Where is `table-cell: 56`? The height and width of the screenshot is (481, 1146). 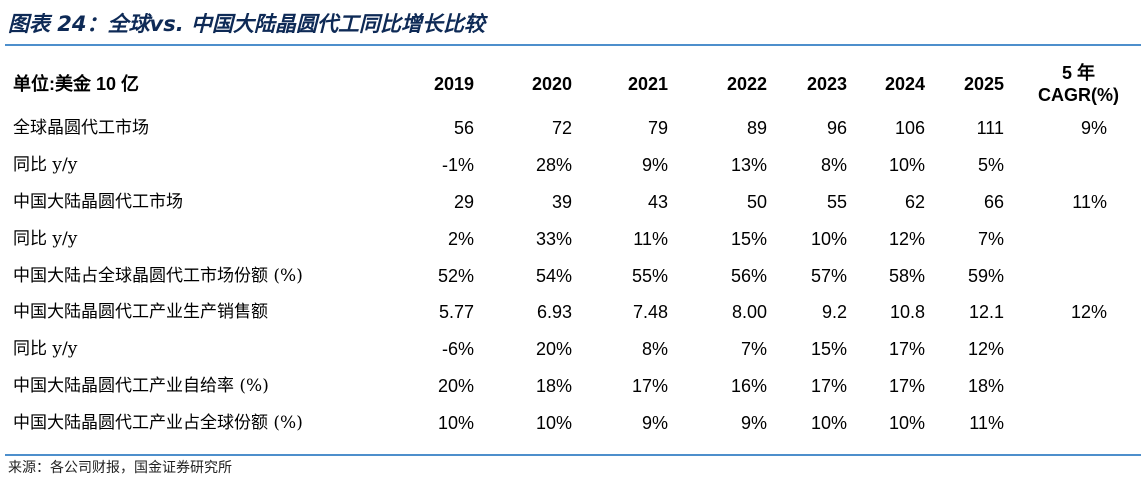 table-cell: 56 is located at coordinates (463, 128).